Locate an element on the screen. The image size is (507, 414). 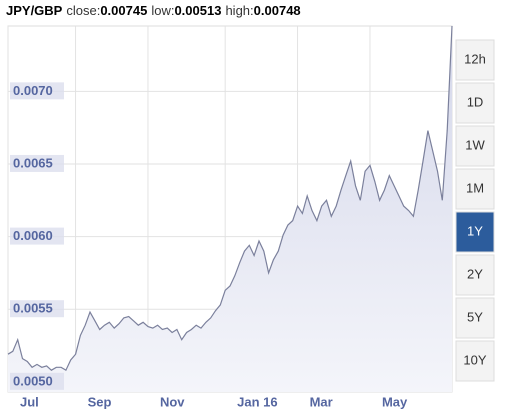
pair-name: JPY/GBP is located at coordinates (34, 10).